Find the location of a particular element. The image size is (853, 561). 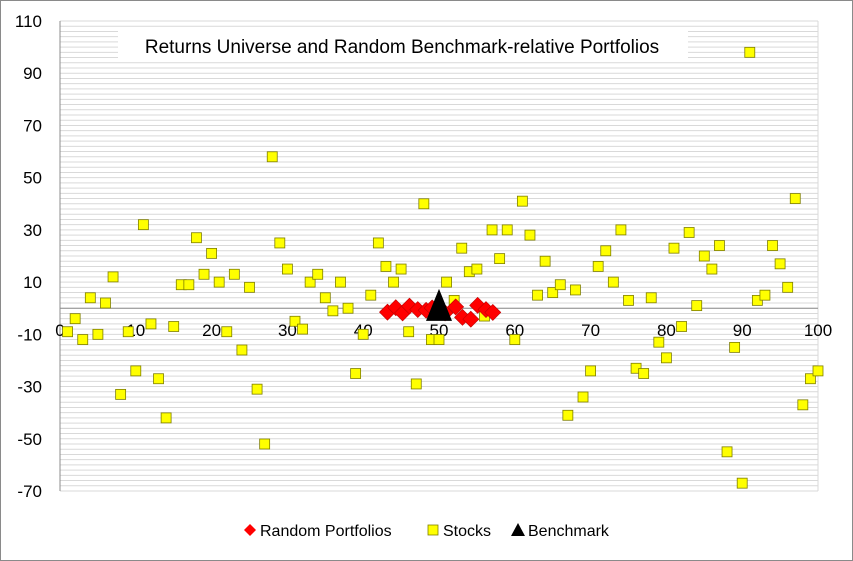

y-tick-labels: 110 90 70 50 30 10 -10 -30 -50 -70 is located at coordinates (28, 256).